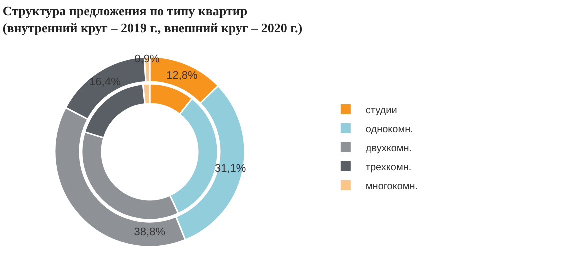 The height and width of the screenshot is (261, 582). Describe the element at coordinates (392, 186) in the screenshot. I see `legend-label: многокомн.` at that location.